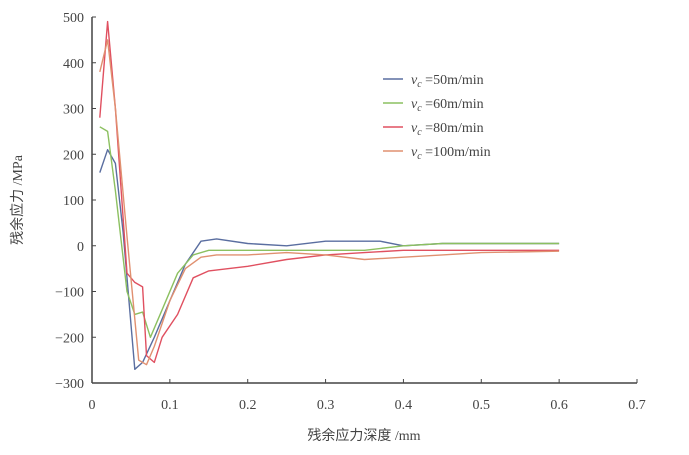 This screenshot has height=455, width=689. Describe the element at coordinates (73, 110) in the screenshot. I see `y-tick-label: 300` at that location.